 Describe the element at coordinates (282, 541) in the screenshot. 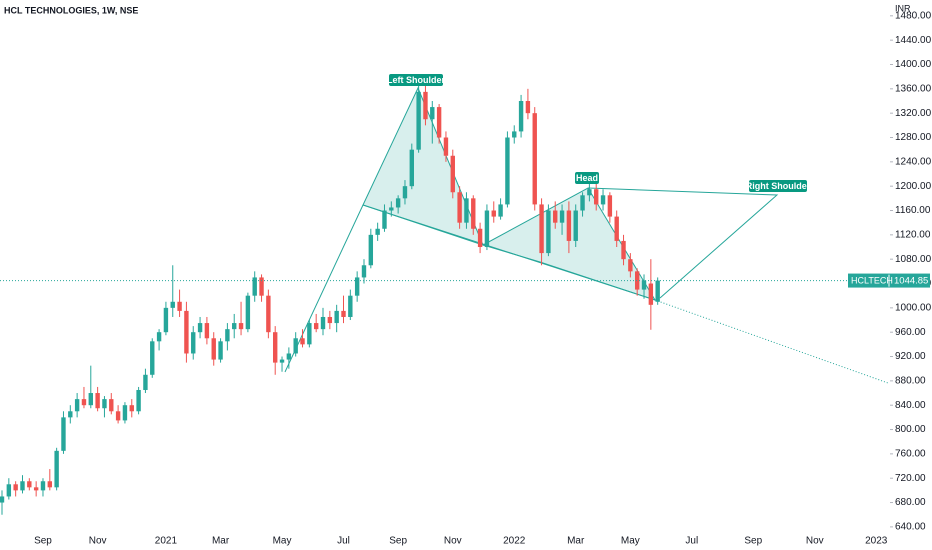

I see `x-tick-label: May` at that location.